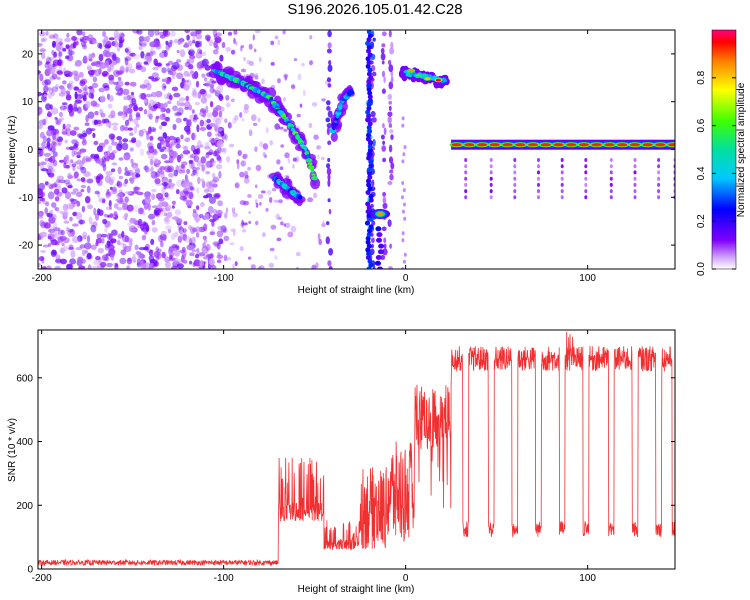 Image resolution: width=750 pixels, height=600 pixels. I want to click on steady-band-tail, so click(538, 172).